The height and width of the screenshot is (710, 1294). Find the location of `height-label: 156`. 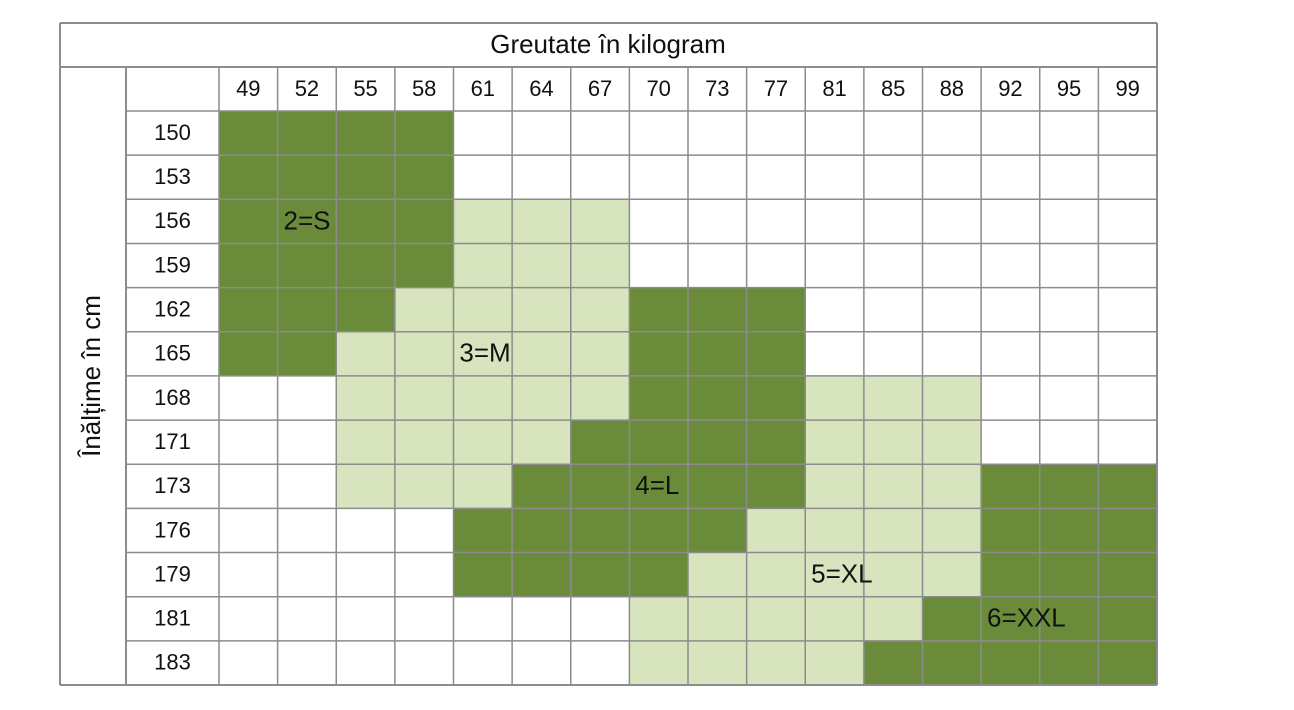

height-label: 156 is located at coordinates (172, 220).